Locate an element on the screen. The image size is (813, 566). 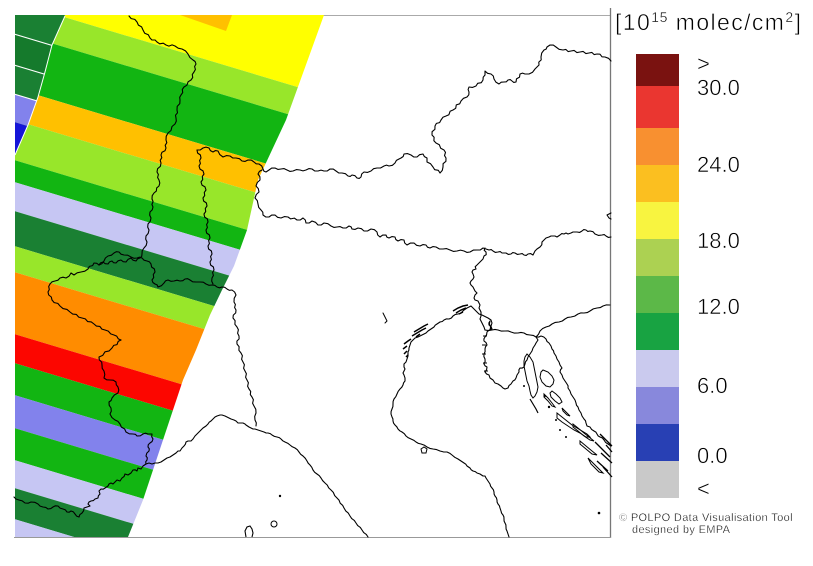
svg-text: 18.0 is located at coordinates (718, 240).